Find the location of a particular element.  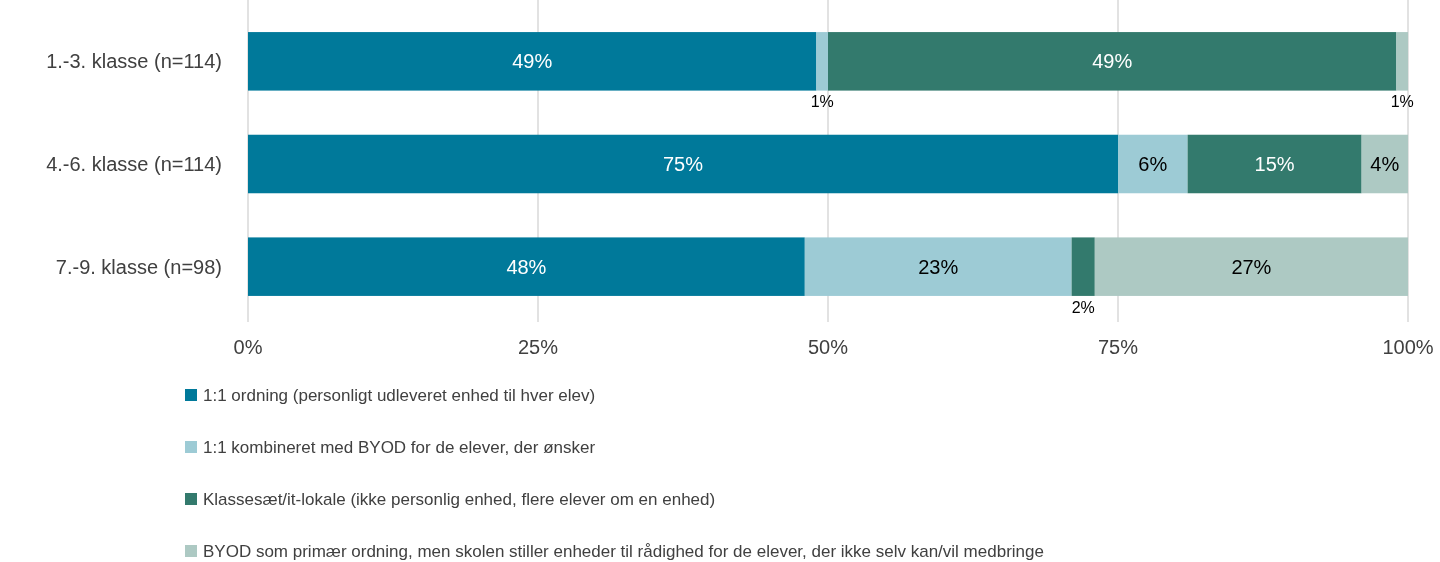

data-label: 6% is located at coordinates (1153, 164).